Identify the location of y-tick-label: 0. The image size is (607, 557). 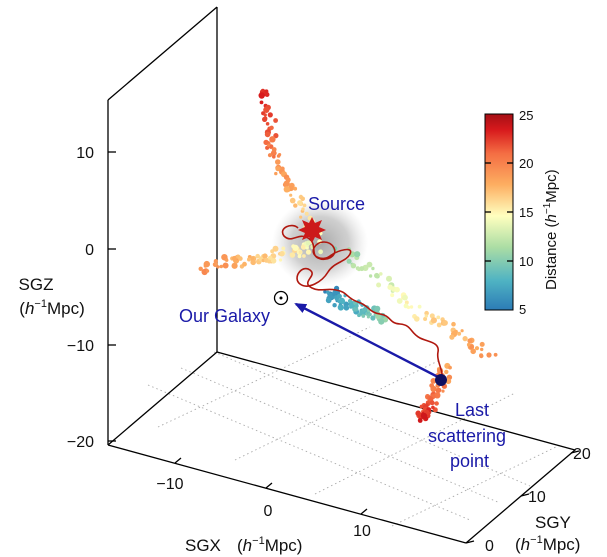
(489, 546).